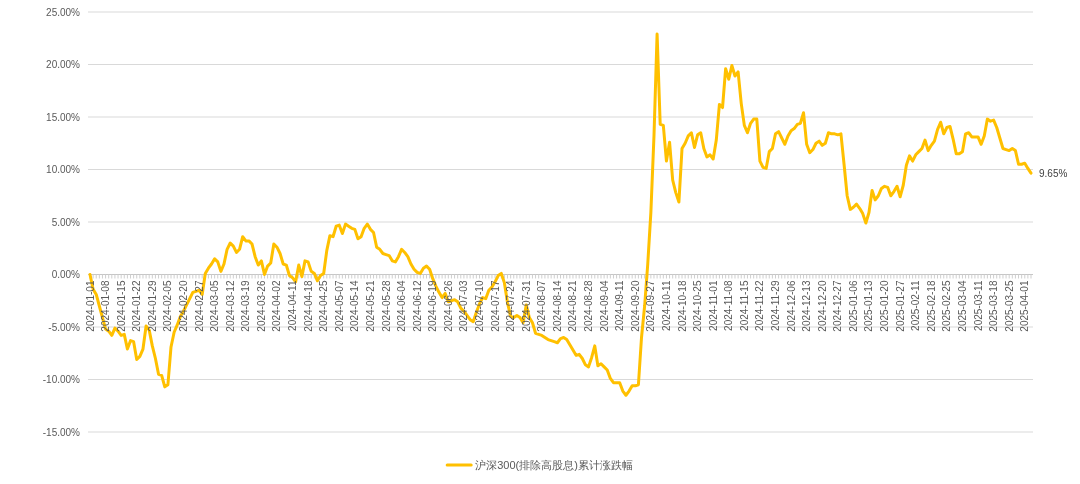 Image resolution: width=1080 pixels, height=484 pixels. Describe the element at coordinates (589, 306) in the screenshot. I see `x-tick-label: 2024-08-28` at that location.